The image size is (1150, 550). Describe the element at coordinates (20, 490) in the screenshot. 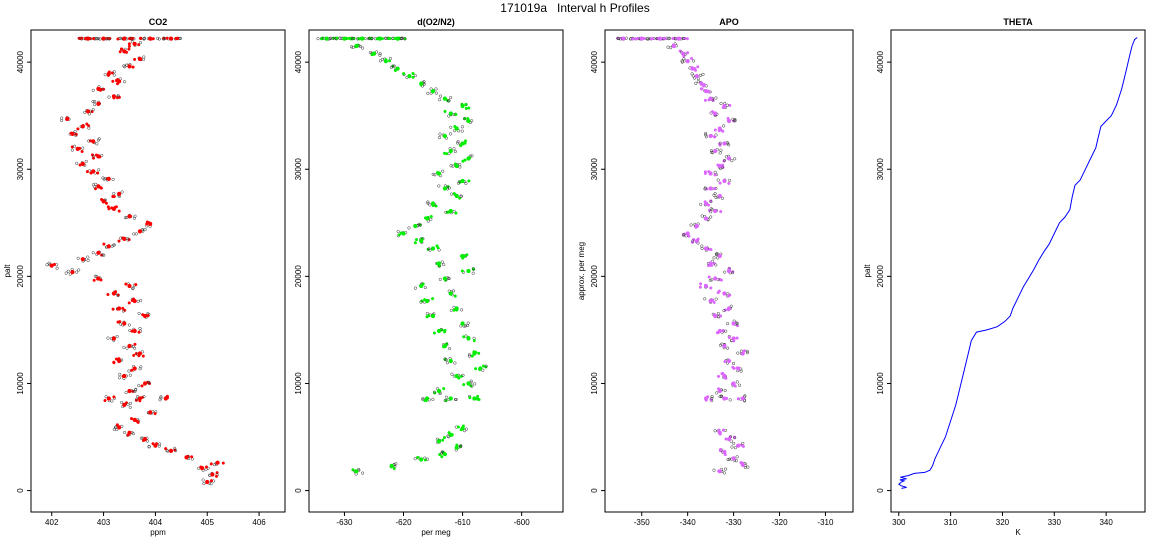

I see `y-tick-label: 0` at that location.